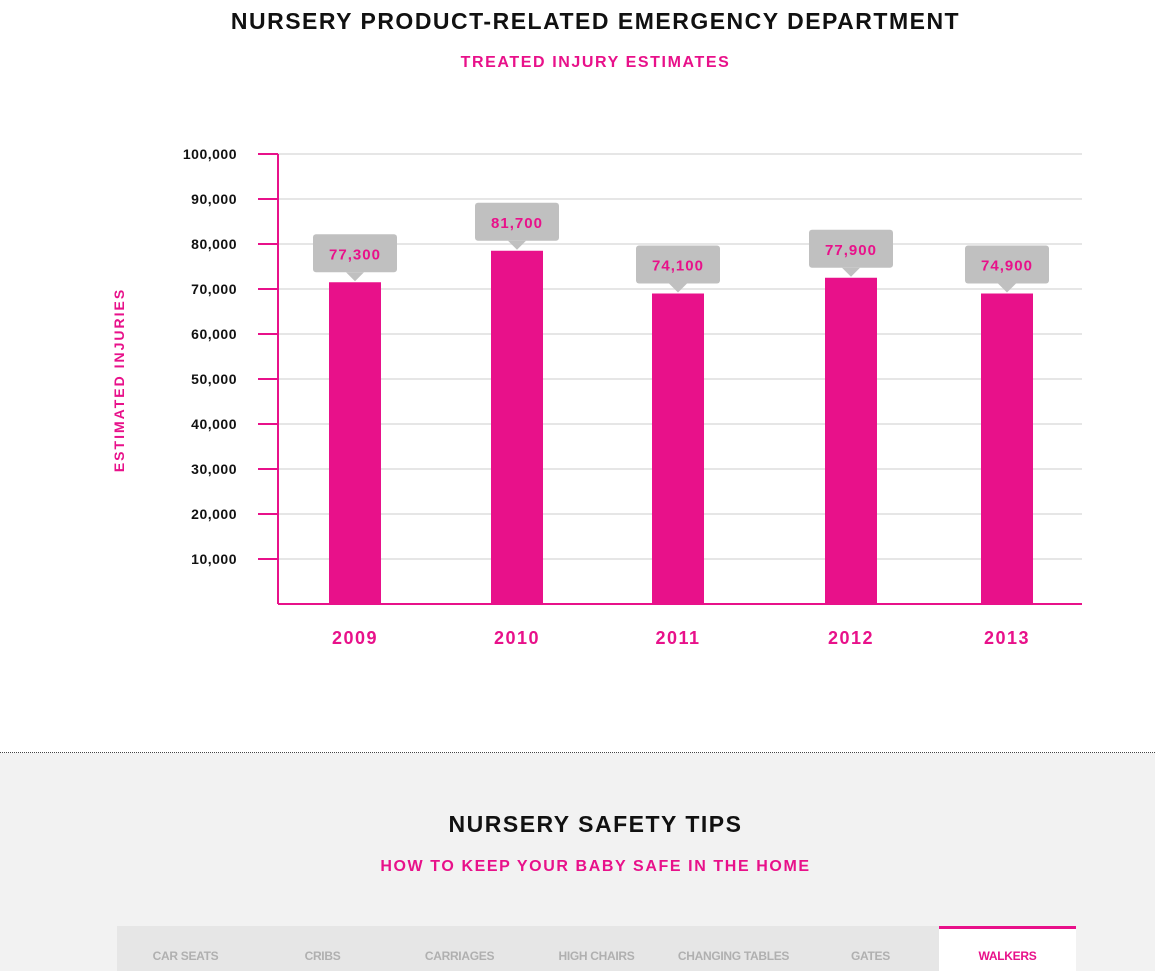  Describe the element at coordinates (595, 62) in the screenshot. I see `chart-subtitle: TREATED INJURY ESTIMATES` at that location.